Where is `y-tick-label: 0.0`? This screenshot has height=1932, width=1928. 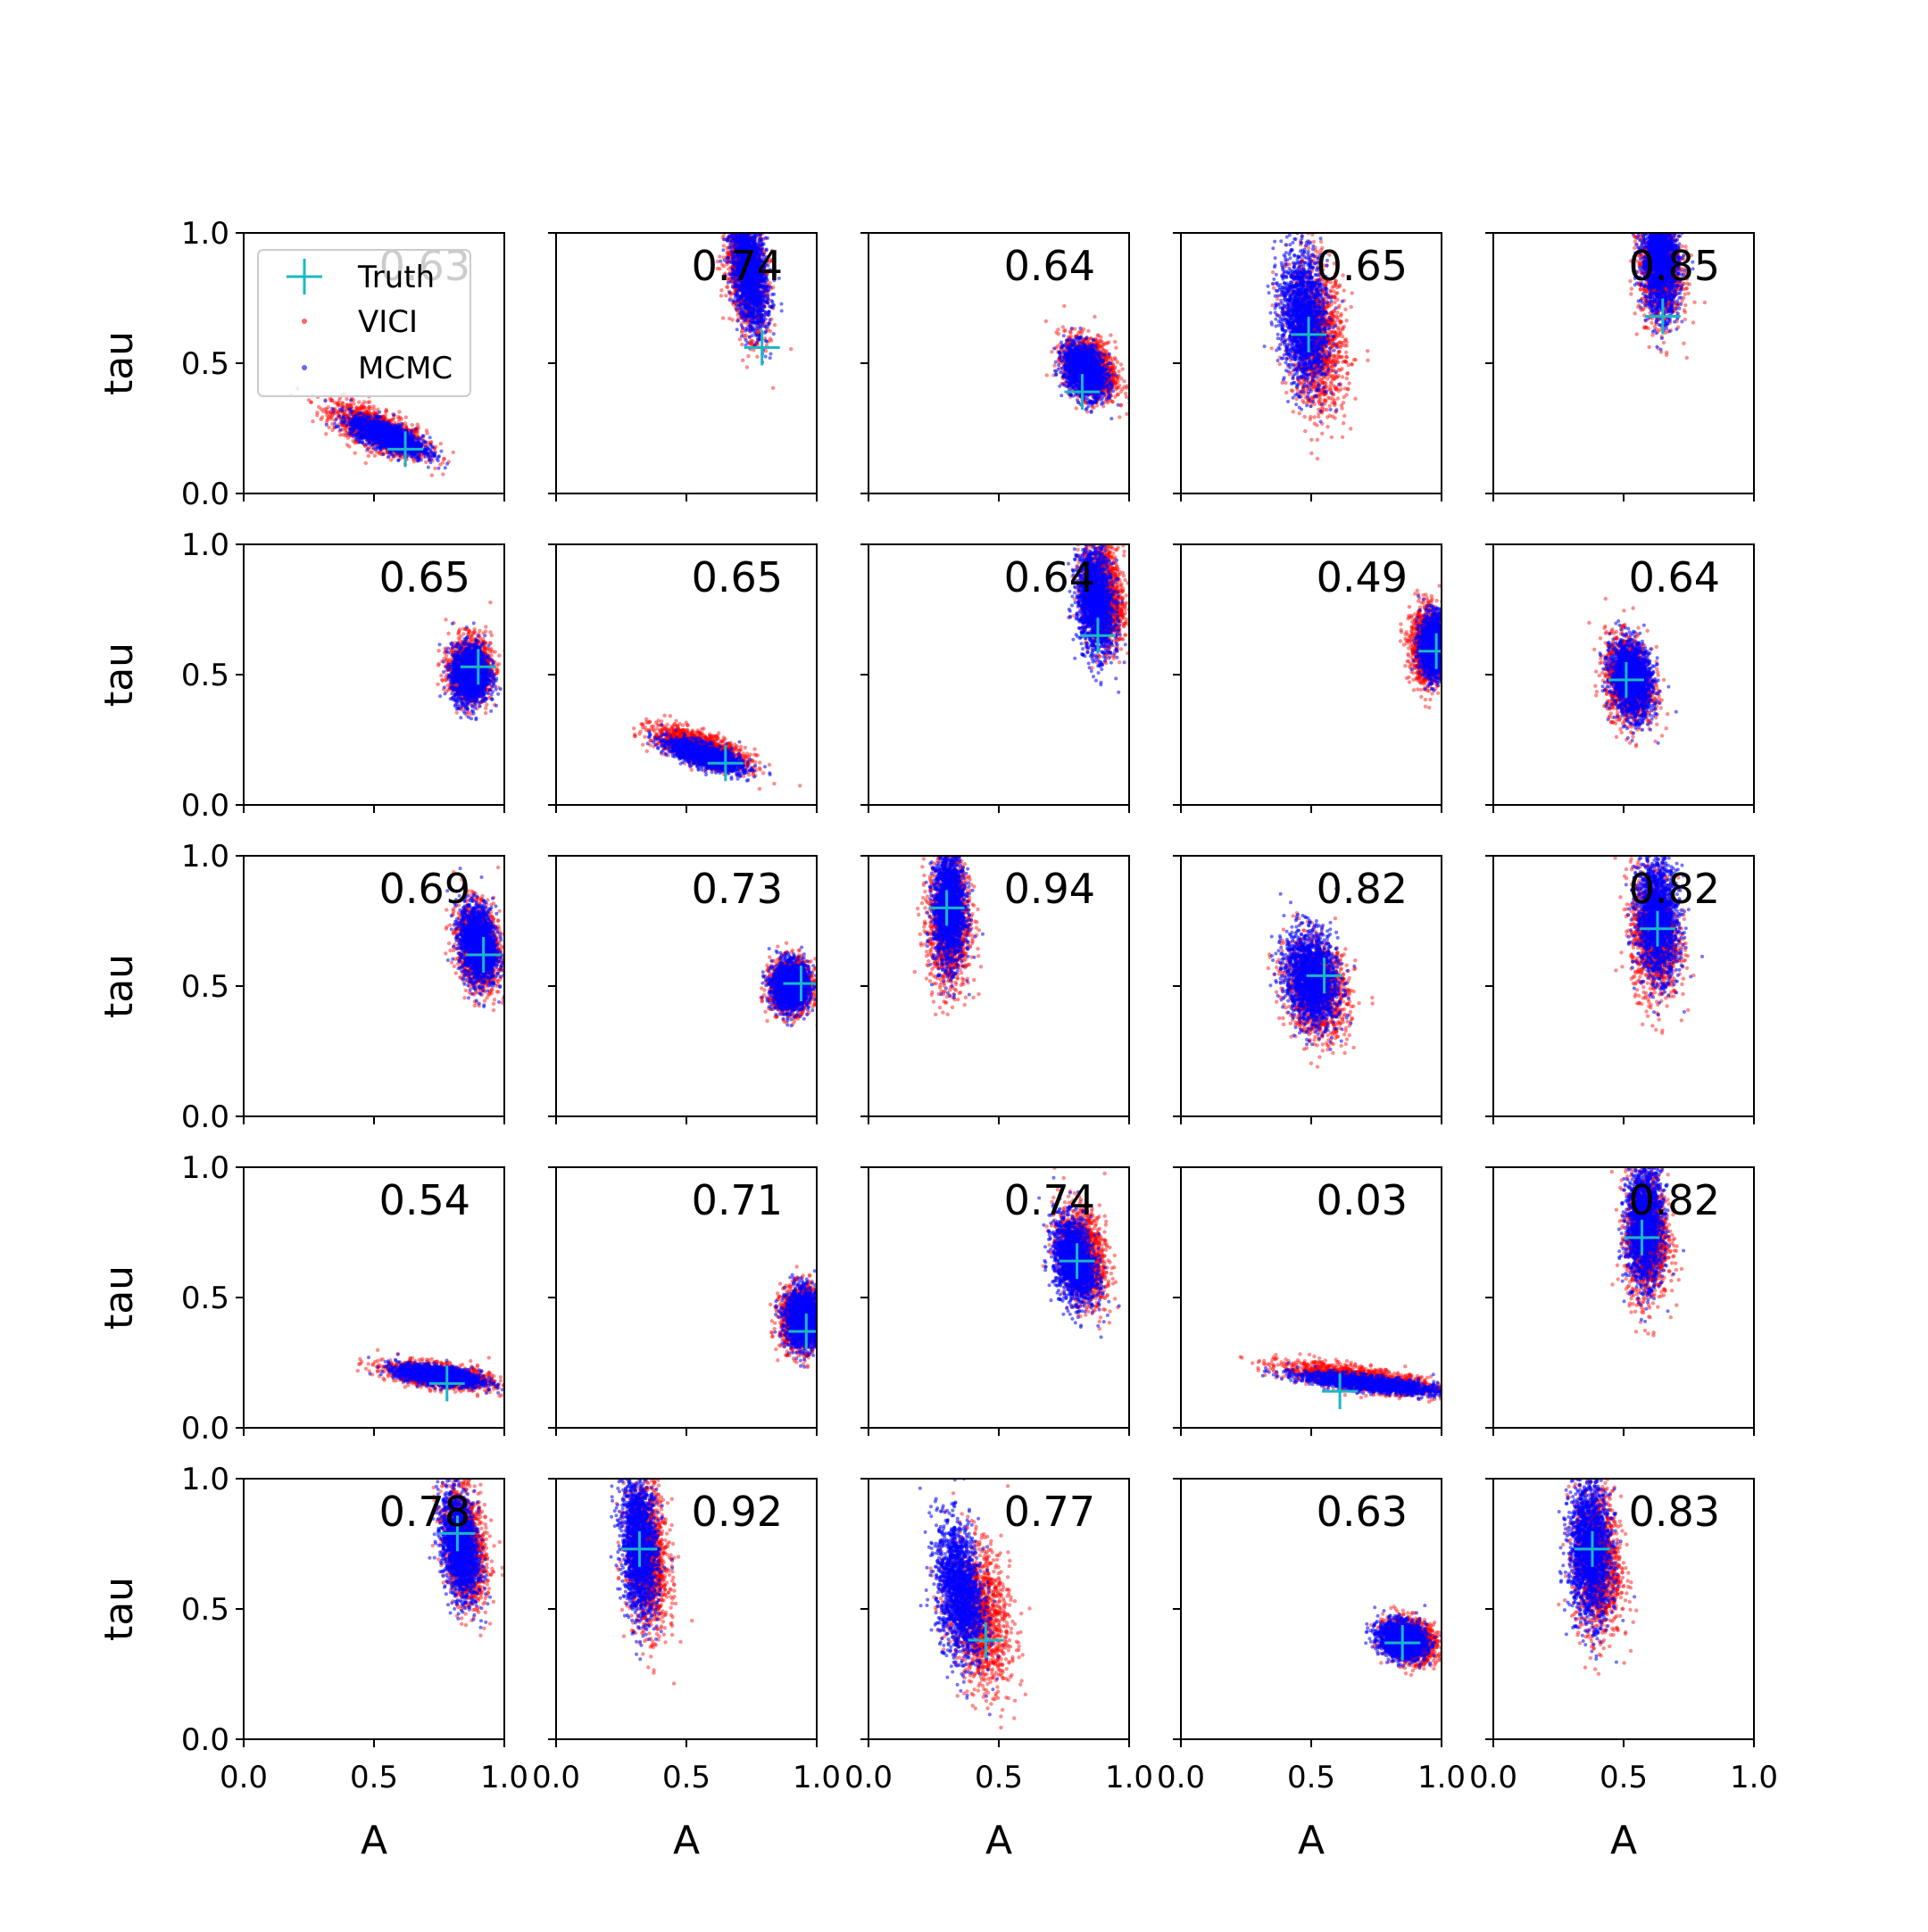 y-tick-label: 0.0 is located at coordinates (205, 494).